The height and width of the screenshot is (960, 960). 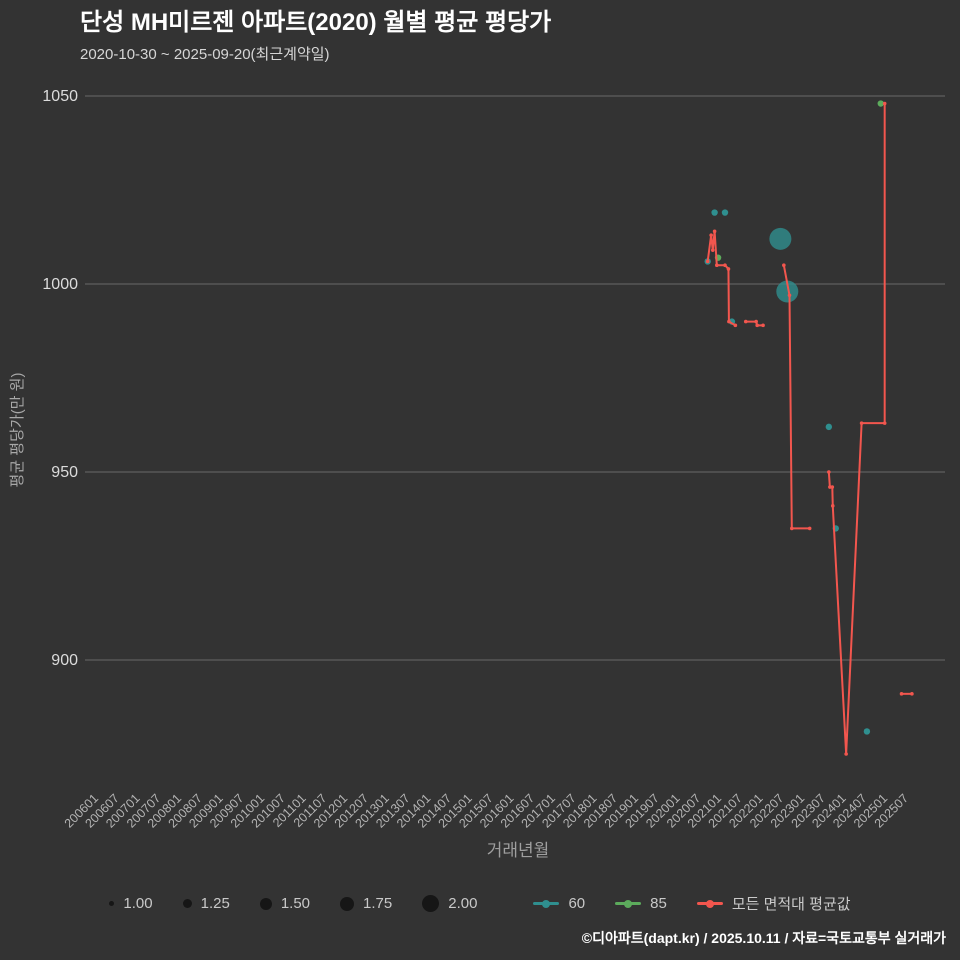 What do you see at coordinates (17, 430) in the screenshot?
I see `svg-text: 평균 평당가(만 원)` at bounding box center [17, 430].